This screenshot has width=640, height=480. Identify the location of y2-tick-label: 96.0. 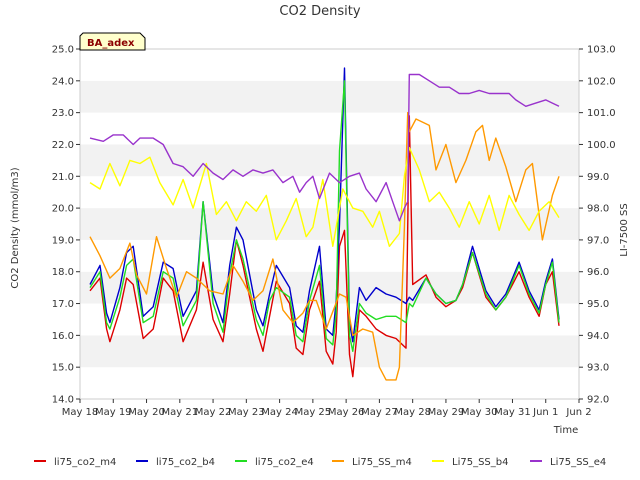
(598, 272).